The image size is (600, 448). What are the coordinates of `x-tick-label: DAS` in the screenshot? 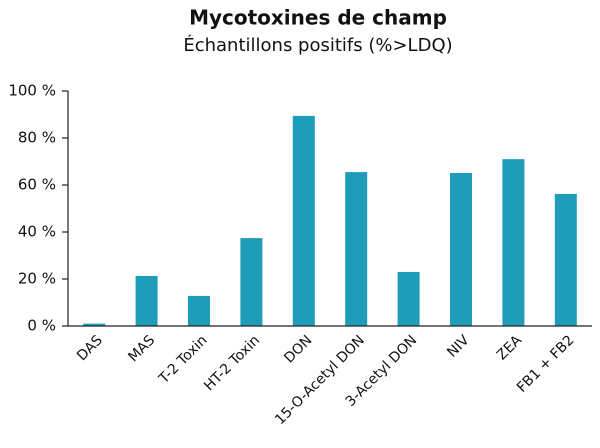 It's located at (90, 348).